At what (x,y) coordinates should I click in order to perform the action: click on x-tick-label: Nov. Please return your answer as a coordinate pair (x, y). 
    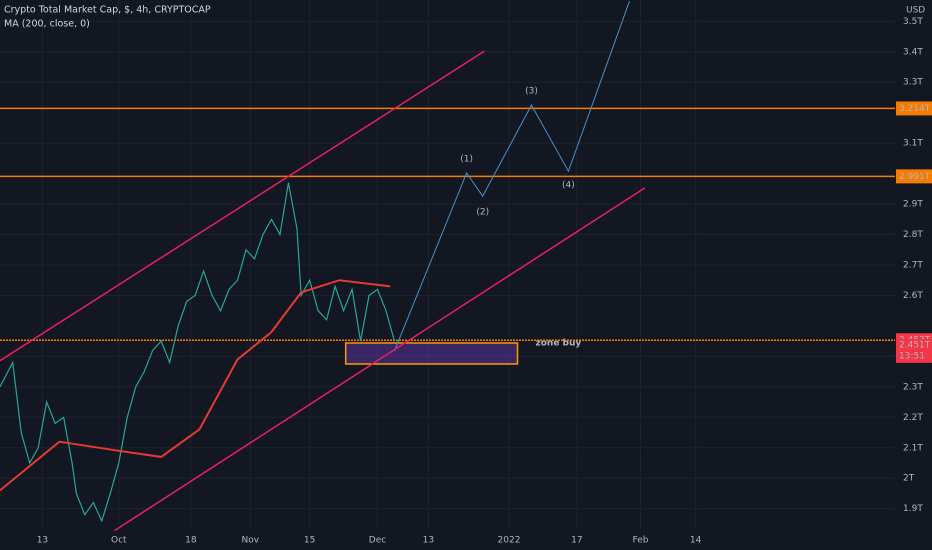
    Looking at the image, I should click on (250, 541).